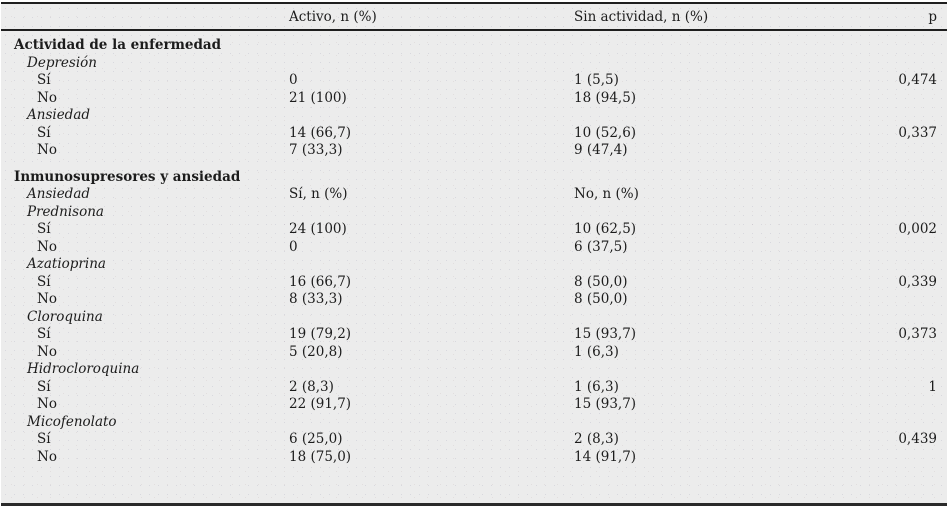 The image size is (949, 515). What do you see at coordinates (474, 116) in the screenshot?
I see `table-row: Ansiedad` at bounding box center [474, 116].